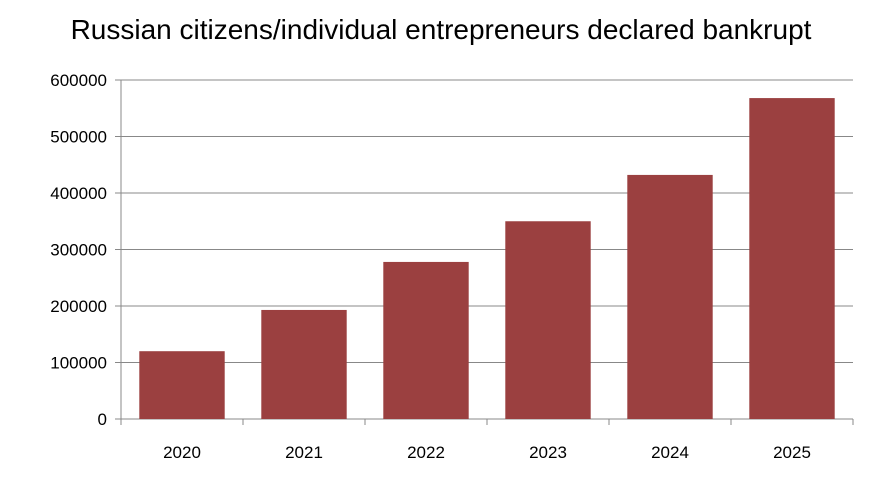 The width and height of the screenshot is (882, 491). What do you see at coordinates (78, 250) in the screenshot?
I see `y-tick-label: 300000` at bounding box center [78, 250].